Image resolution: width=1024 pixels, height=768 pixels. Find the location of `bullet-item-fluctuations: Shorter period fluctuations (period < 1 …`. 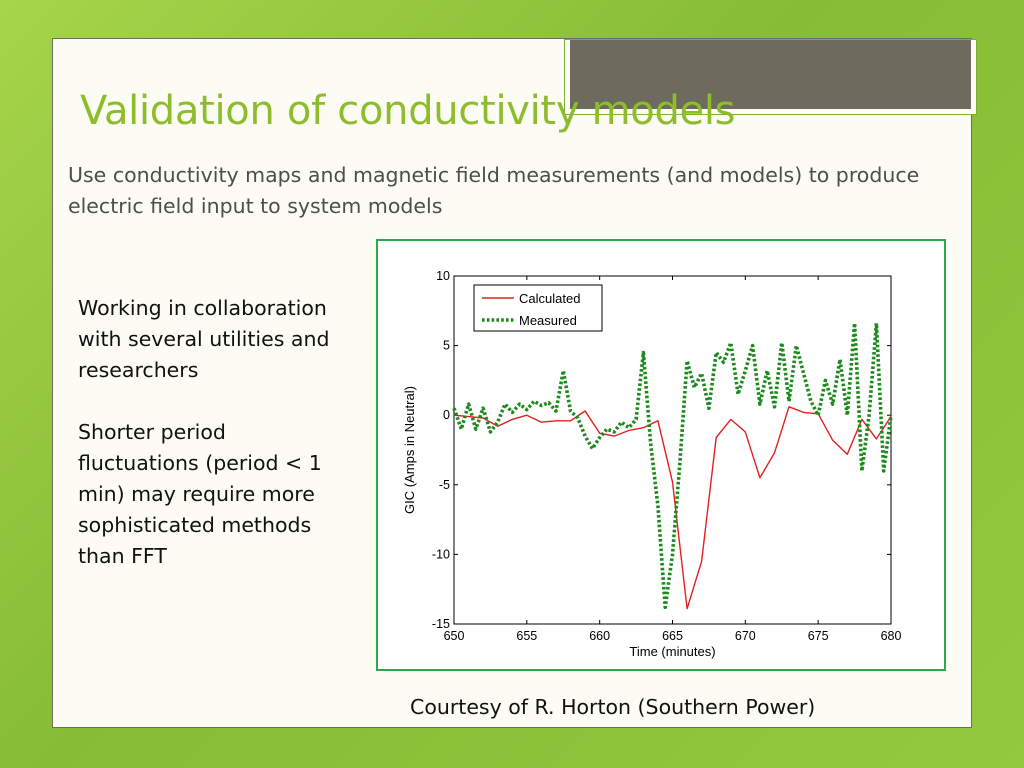

bullet-item-fluctuations: Shorter period fluctuations (period < 1 … is located at coordinates (200, 494).